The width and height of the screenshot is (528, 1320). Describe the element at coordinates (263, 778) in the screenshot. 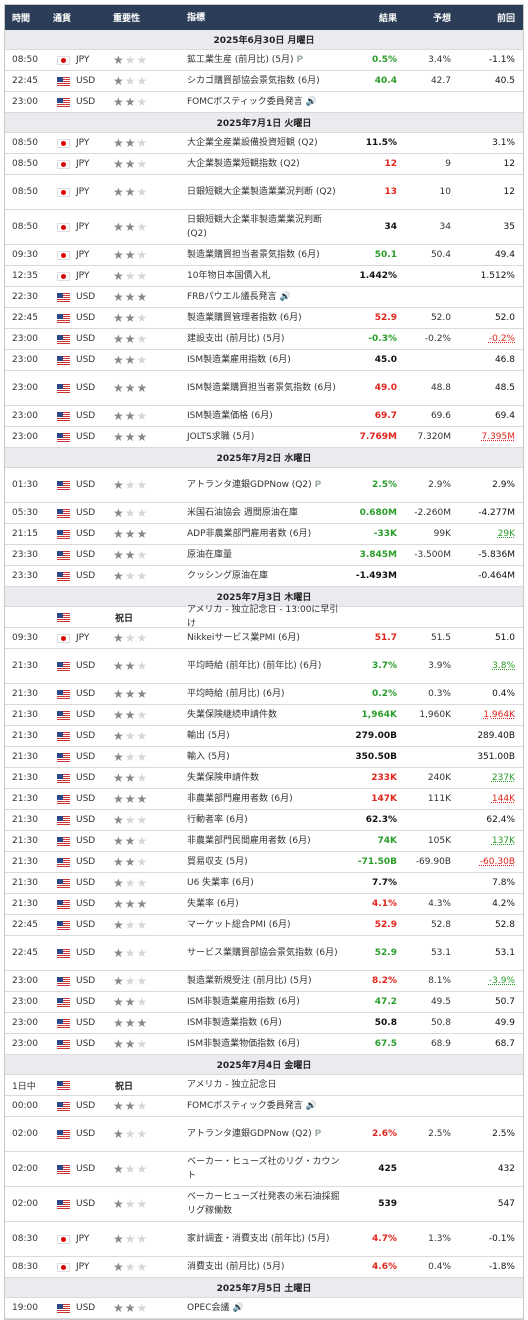

I see `event-indicator: 失業保険申請件数` at that location.